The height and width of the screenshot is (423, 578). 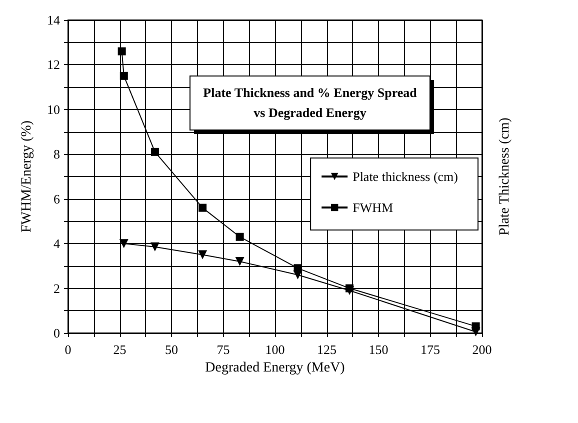 I want to click on y-tick-label: 8, so click(x=57, y=154).